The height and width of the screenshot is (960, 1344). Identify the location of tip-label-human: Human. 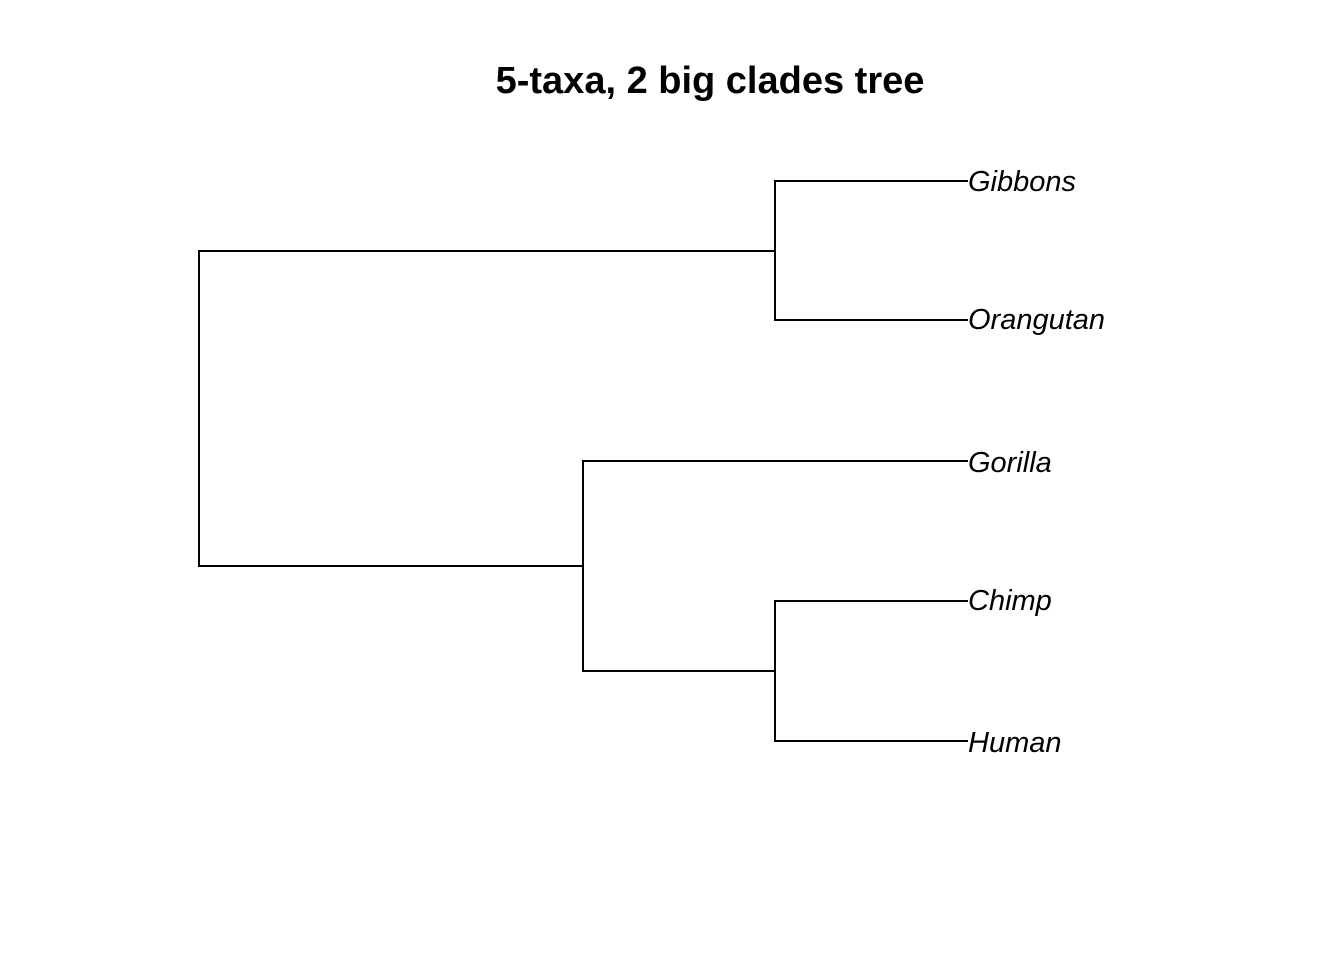
(1015, 743).